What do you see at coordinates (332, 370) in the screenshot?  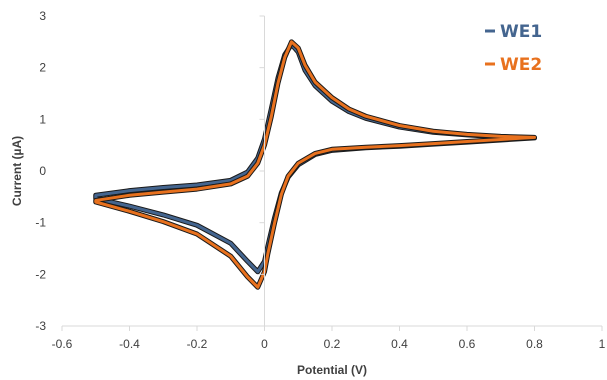 I see `x-axis-title: Potential (V)` at bounding box center [332, 370].